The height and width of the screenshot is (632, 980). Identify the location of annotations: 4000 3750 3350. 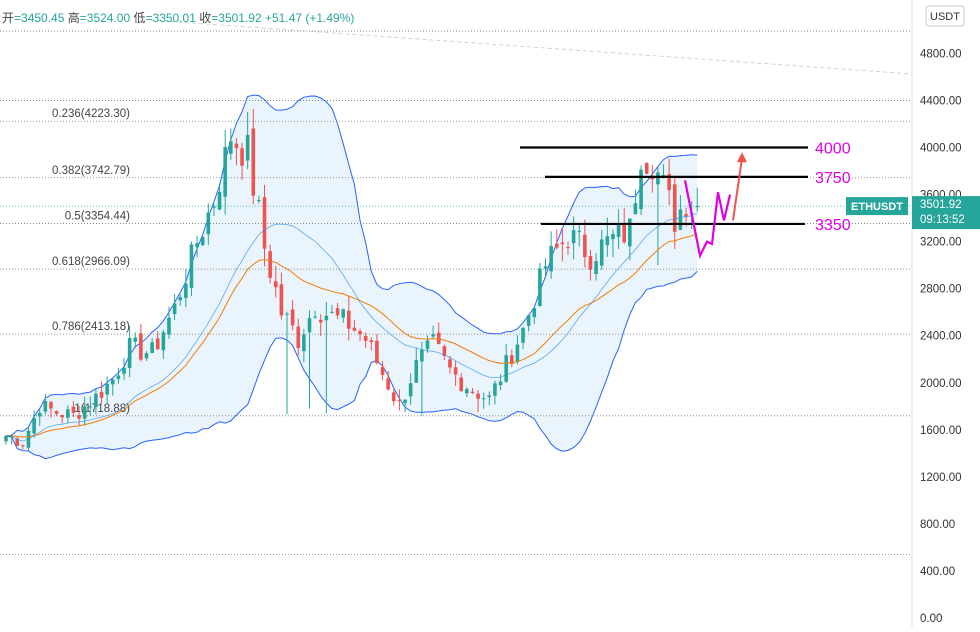
(685, 200).